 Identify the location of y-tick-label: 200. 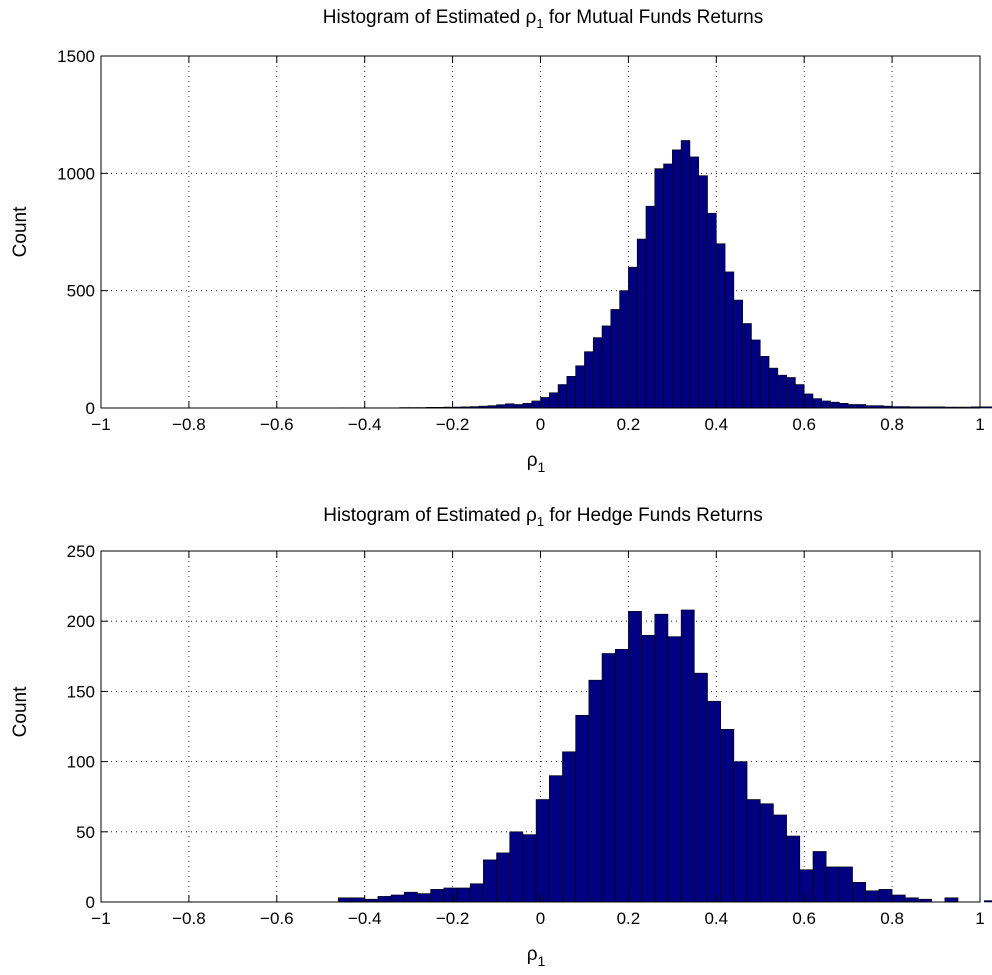
(81, 621).